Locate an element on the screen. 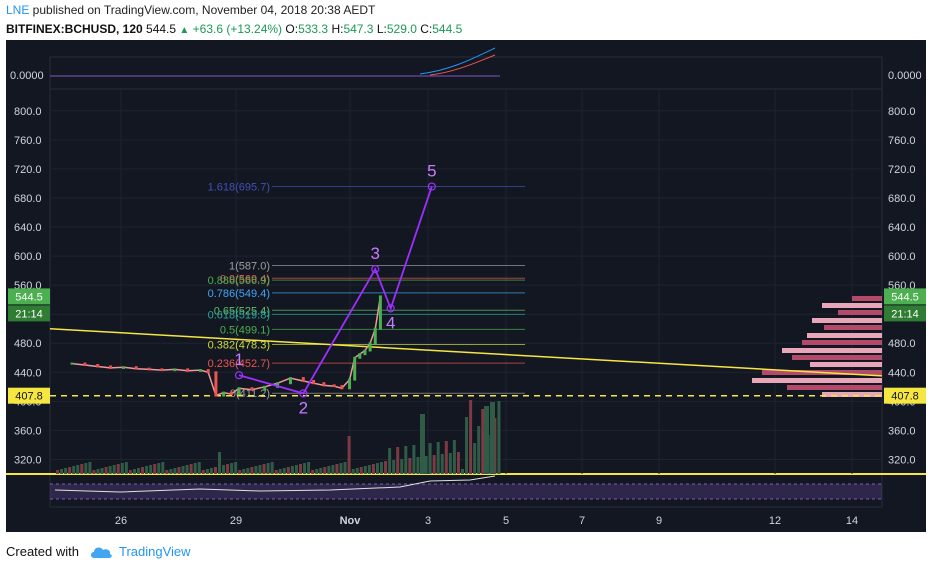 This screenshot has height=570, width=934. oscillator-signal-line is located at coordinates (462, 65).